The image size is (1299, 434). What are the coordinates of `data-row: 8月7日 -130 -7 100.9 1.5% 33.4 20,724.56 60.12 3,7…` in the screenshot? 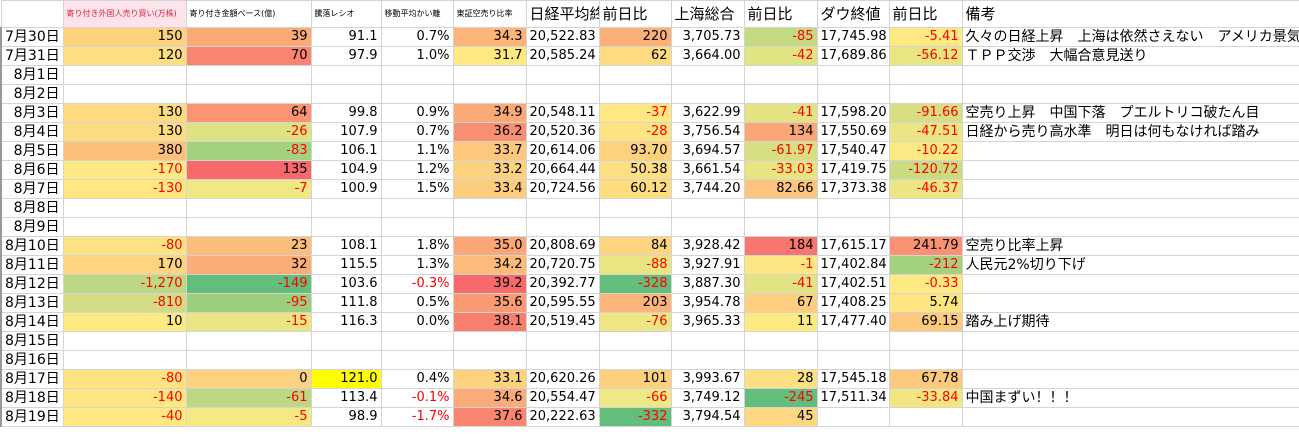 It's located at (649, 189).